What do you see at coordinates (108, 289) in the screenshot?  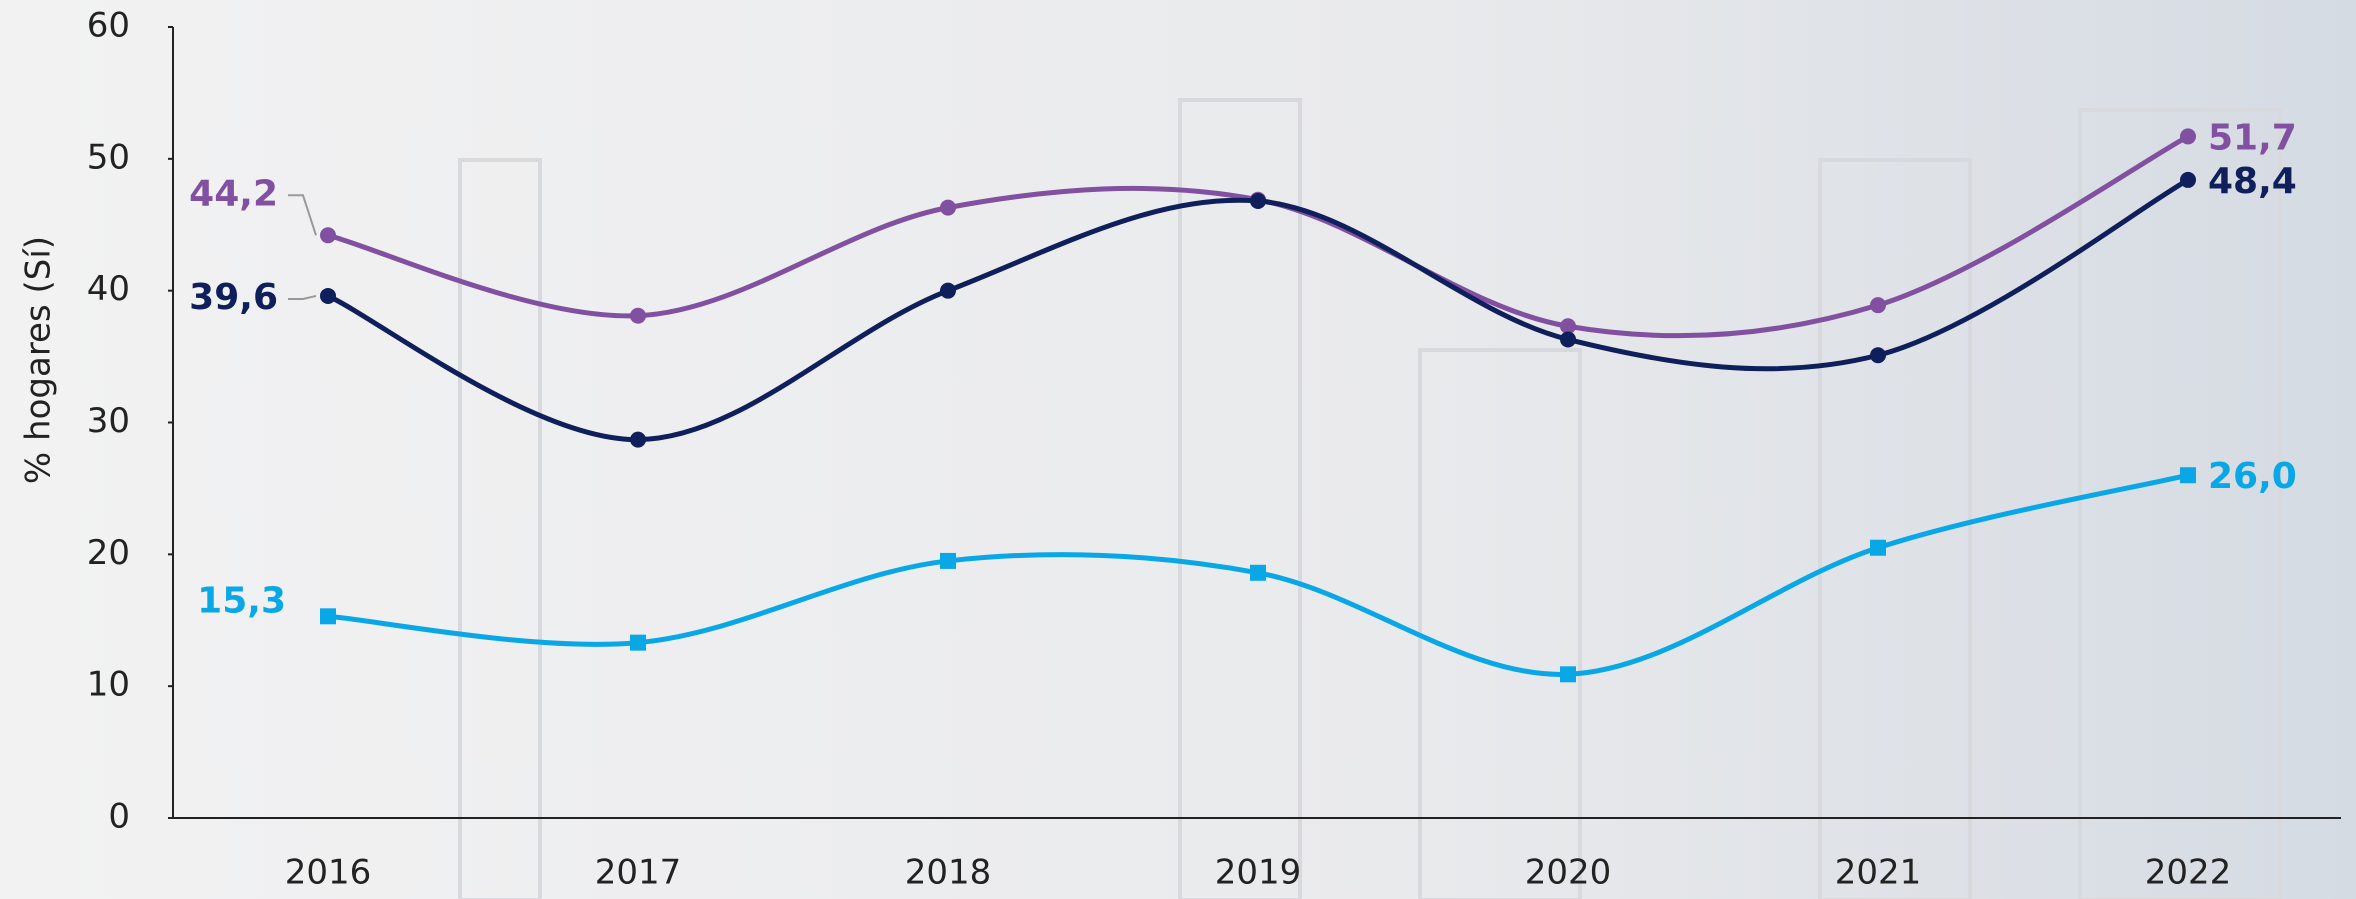 I see `y-tick-label: 40` at bounding box center [108, 289].